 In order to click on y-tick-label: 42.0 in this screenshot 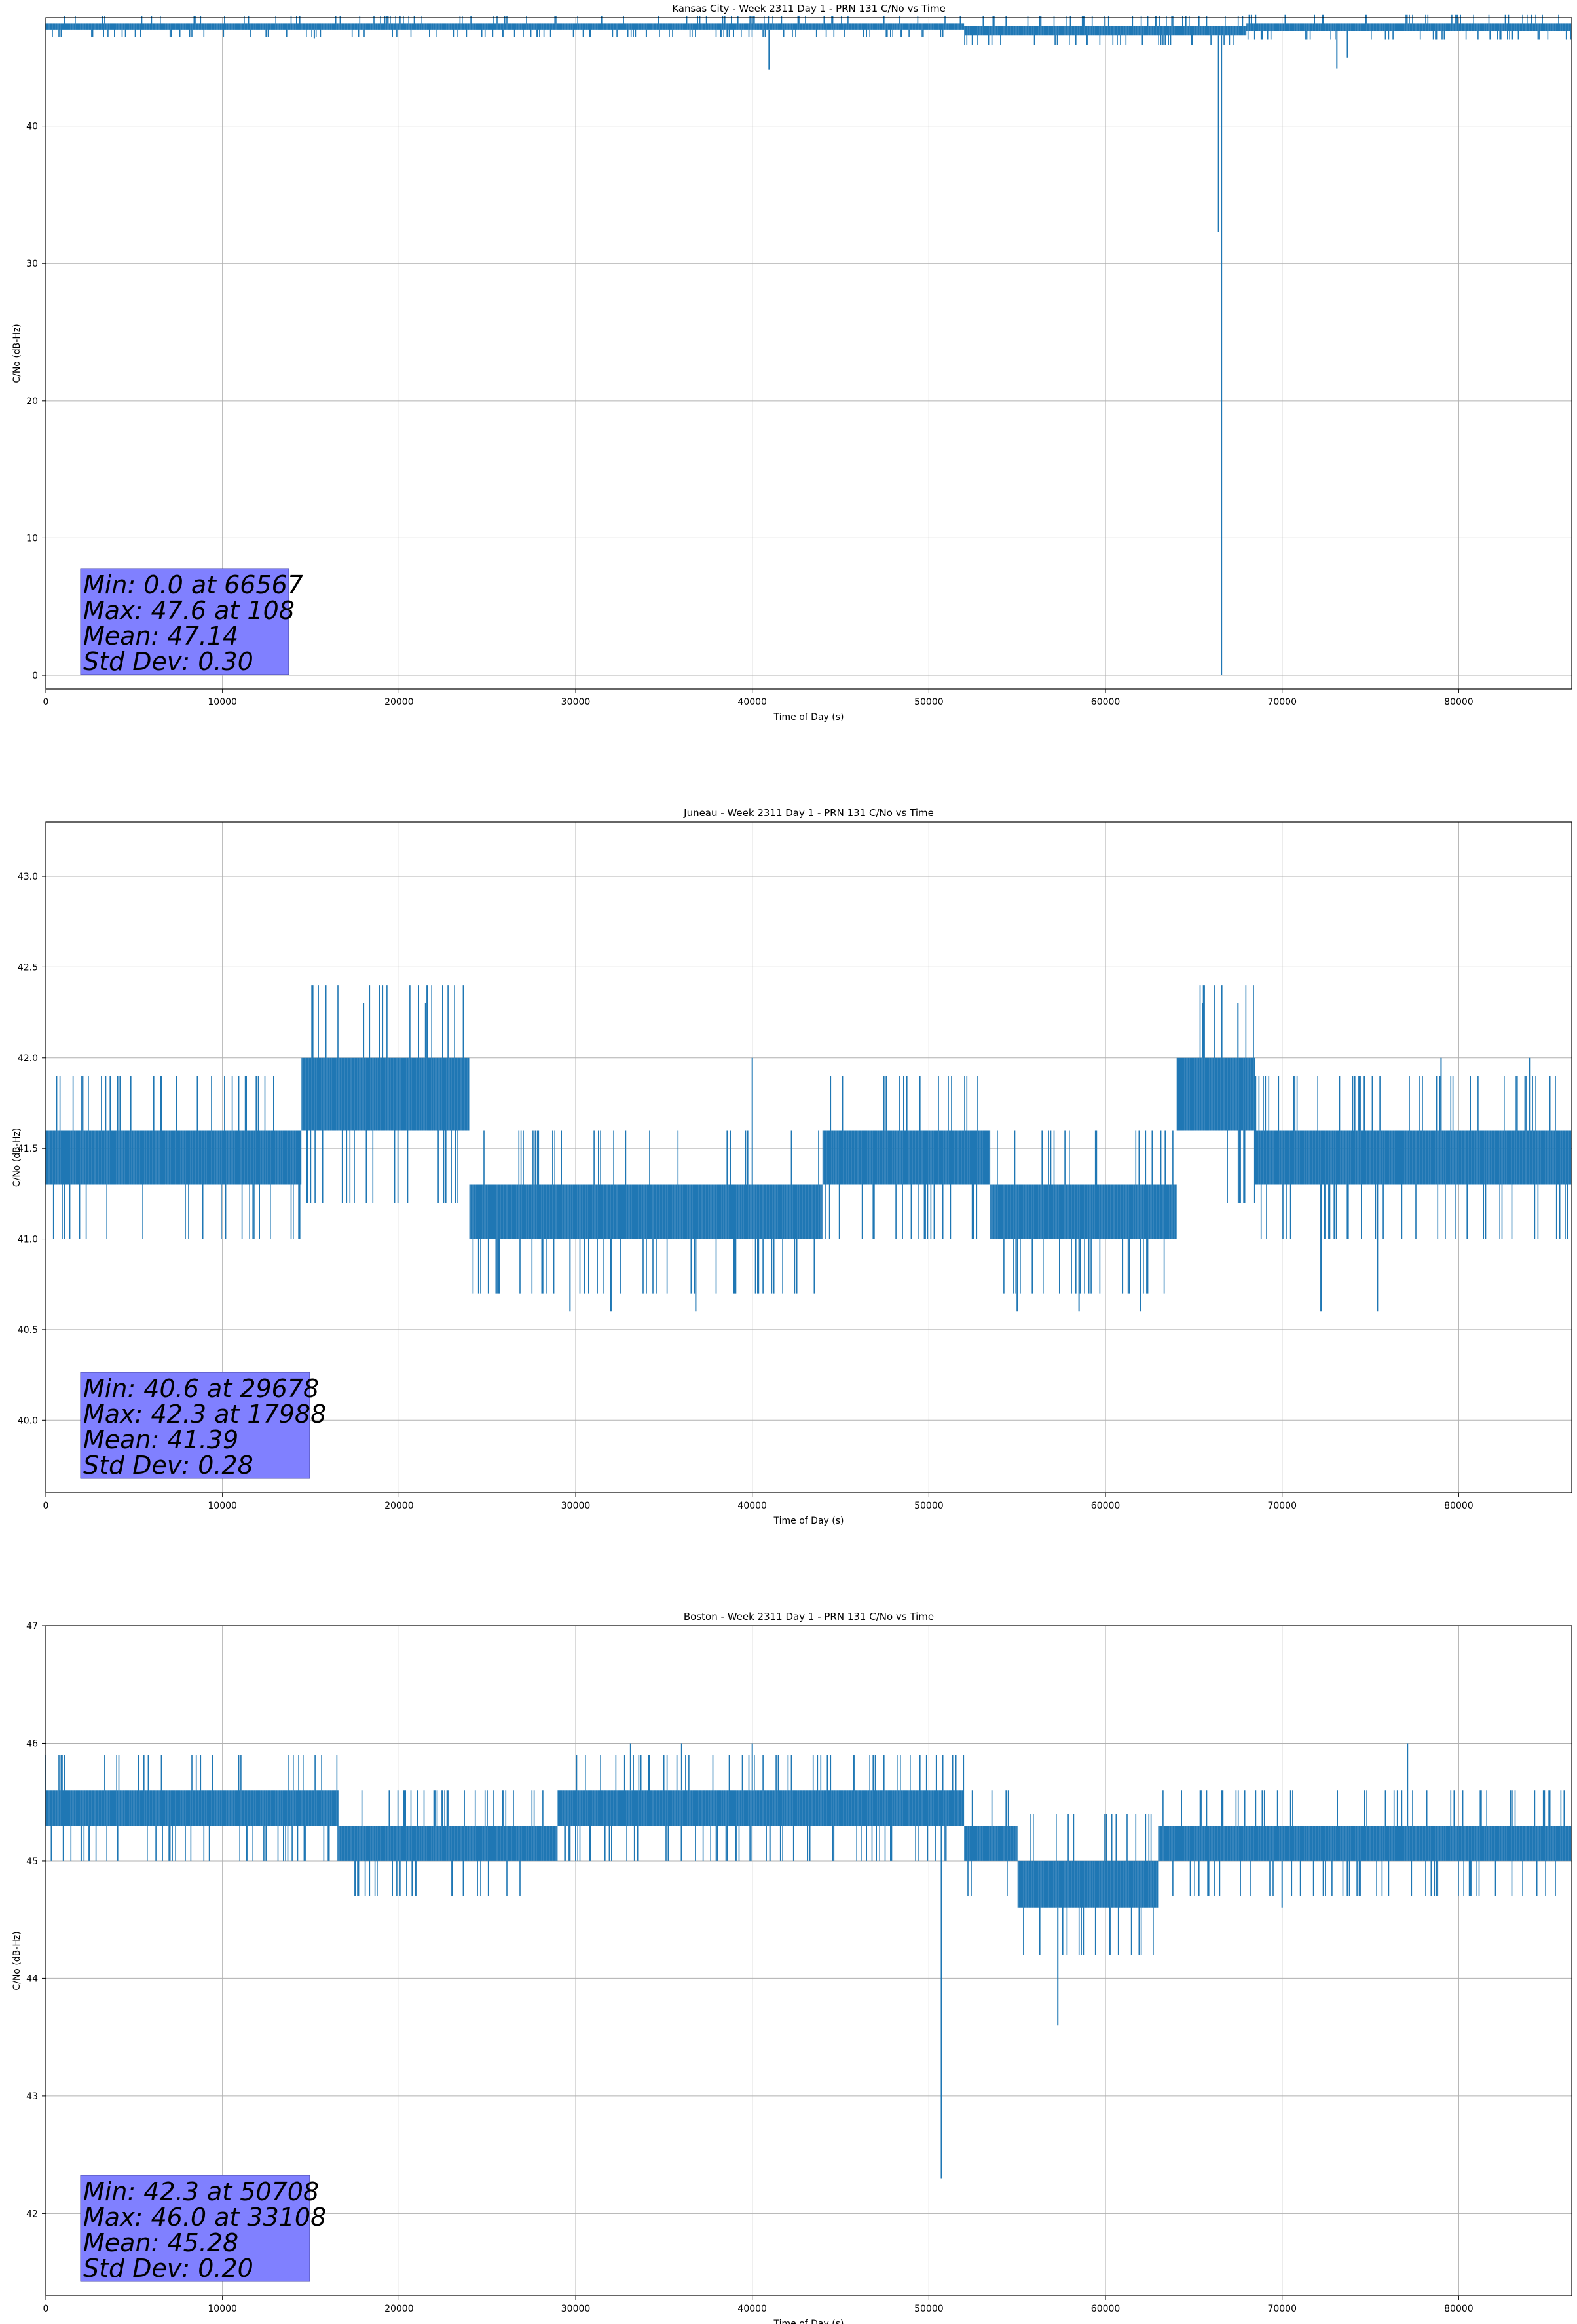, I will do `click(28, 1058)`.